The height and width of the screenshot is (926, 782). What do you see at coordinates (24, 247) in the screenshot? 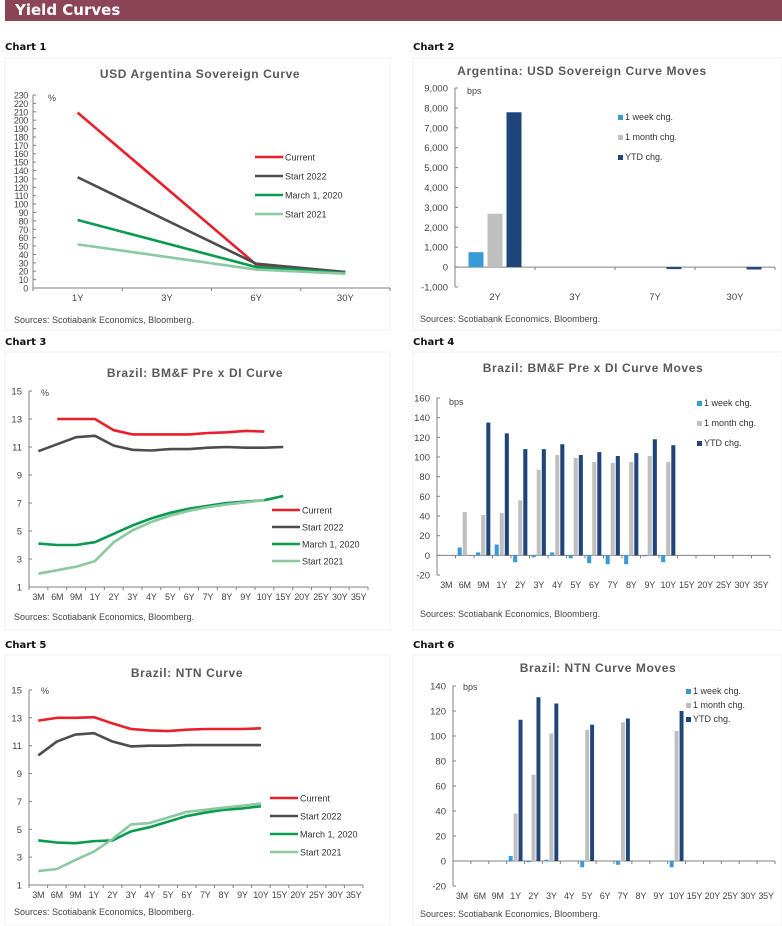
I see `y-tick-label: 50` at bounding box center [24, 247].